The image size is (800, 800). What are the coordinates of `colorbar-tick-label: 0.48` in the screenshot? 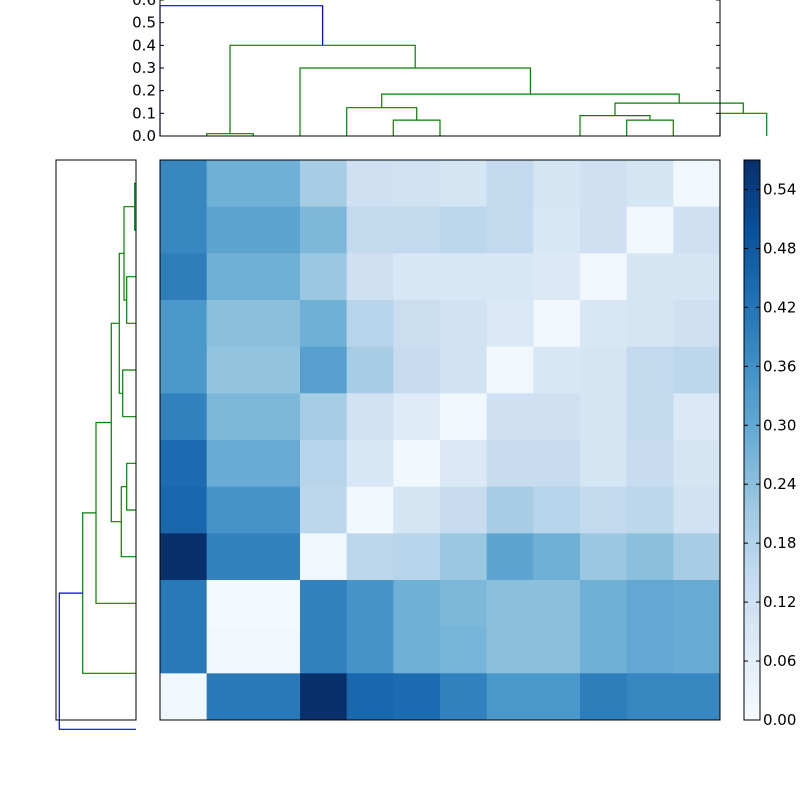 It's located at (779, 248).